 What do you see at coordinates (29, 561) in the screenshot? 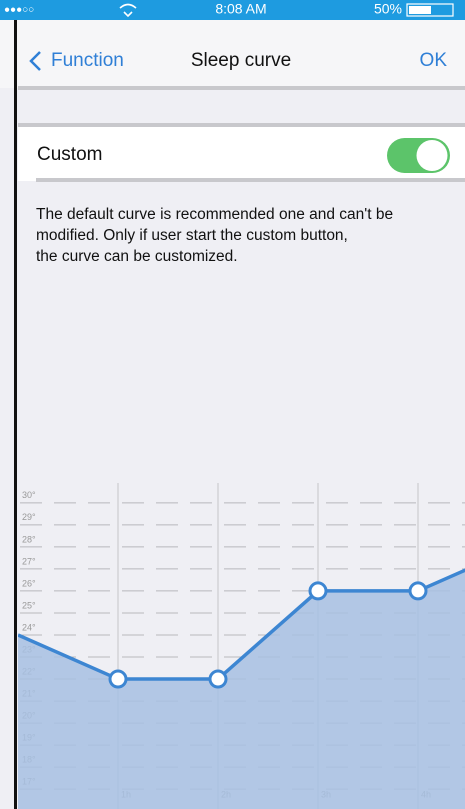
I see `y-tick-label: 27°` at bounding box center [29, 561].